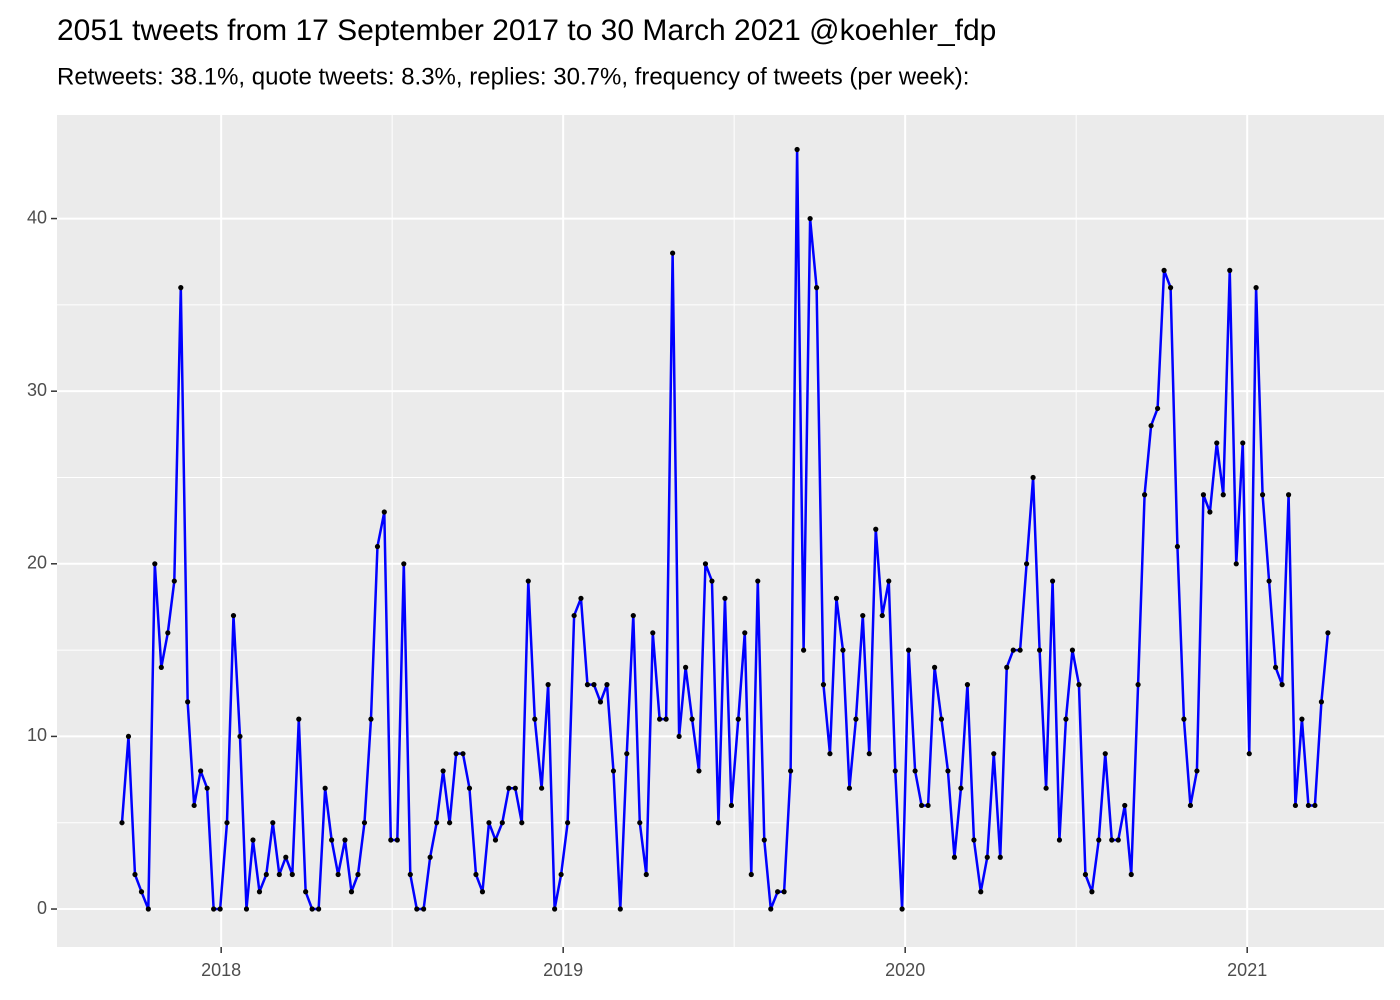 The image size is (1400, 1000). Describe the element at coordinates (37, 217) in the screenshot. I see `y-tick-label: 40` at that location.